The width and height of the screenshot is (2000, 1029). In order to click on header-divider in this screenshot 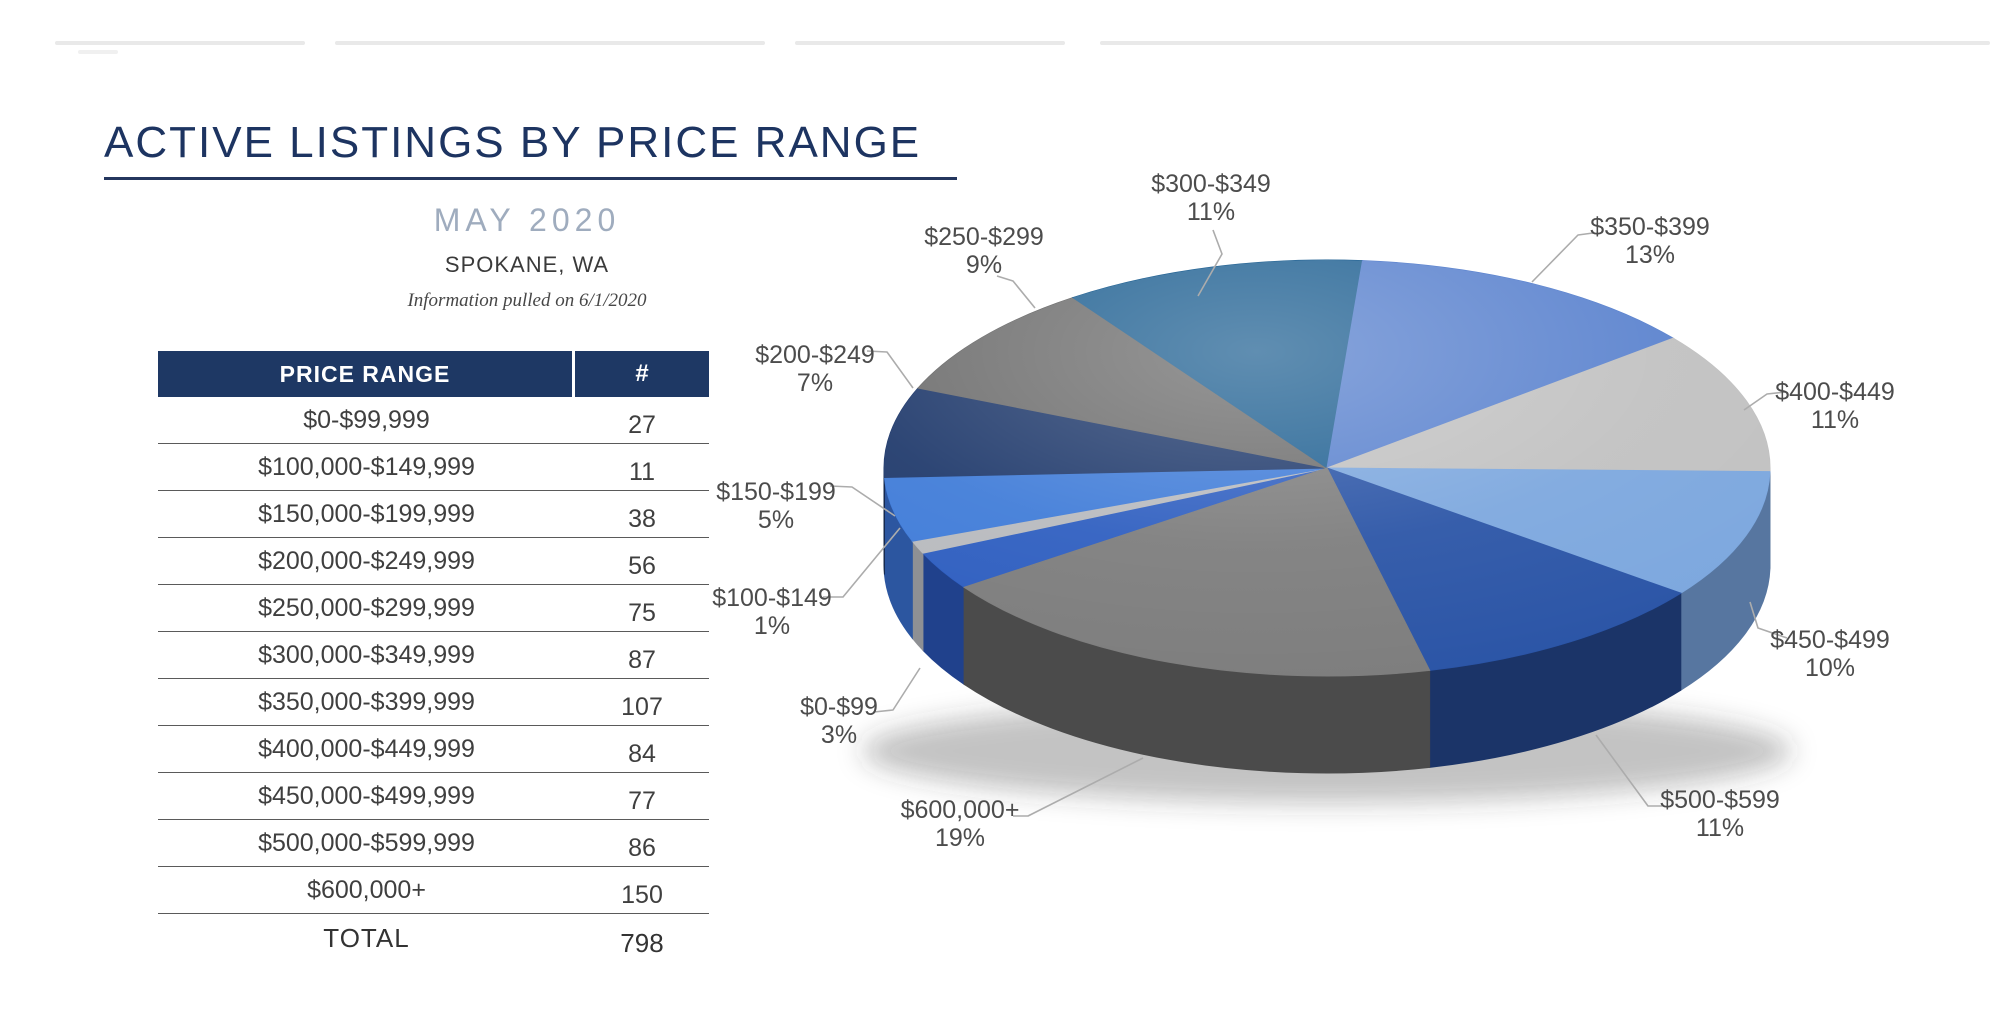, I will do `click(573, 374)`.